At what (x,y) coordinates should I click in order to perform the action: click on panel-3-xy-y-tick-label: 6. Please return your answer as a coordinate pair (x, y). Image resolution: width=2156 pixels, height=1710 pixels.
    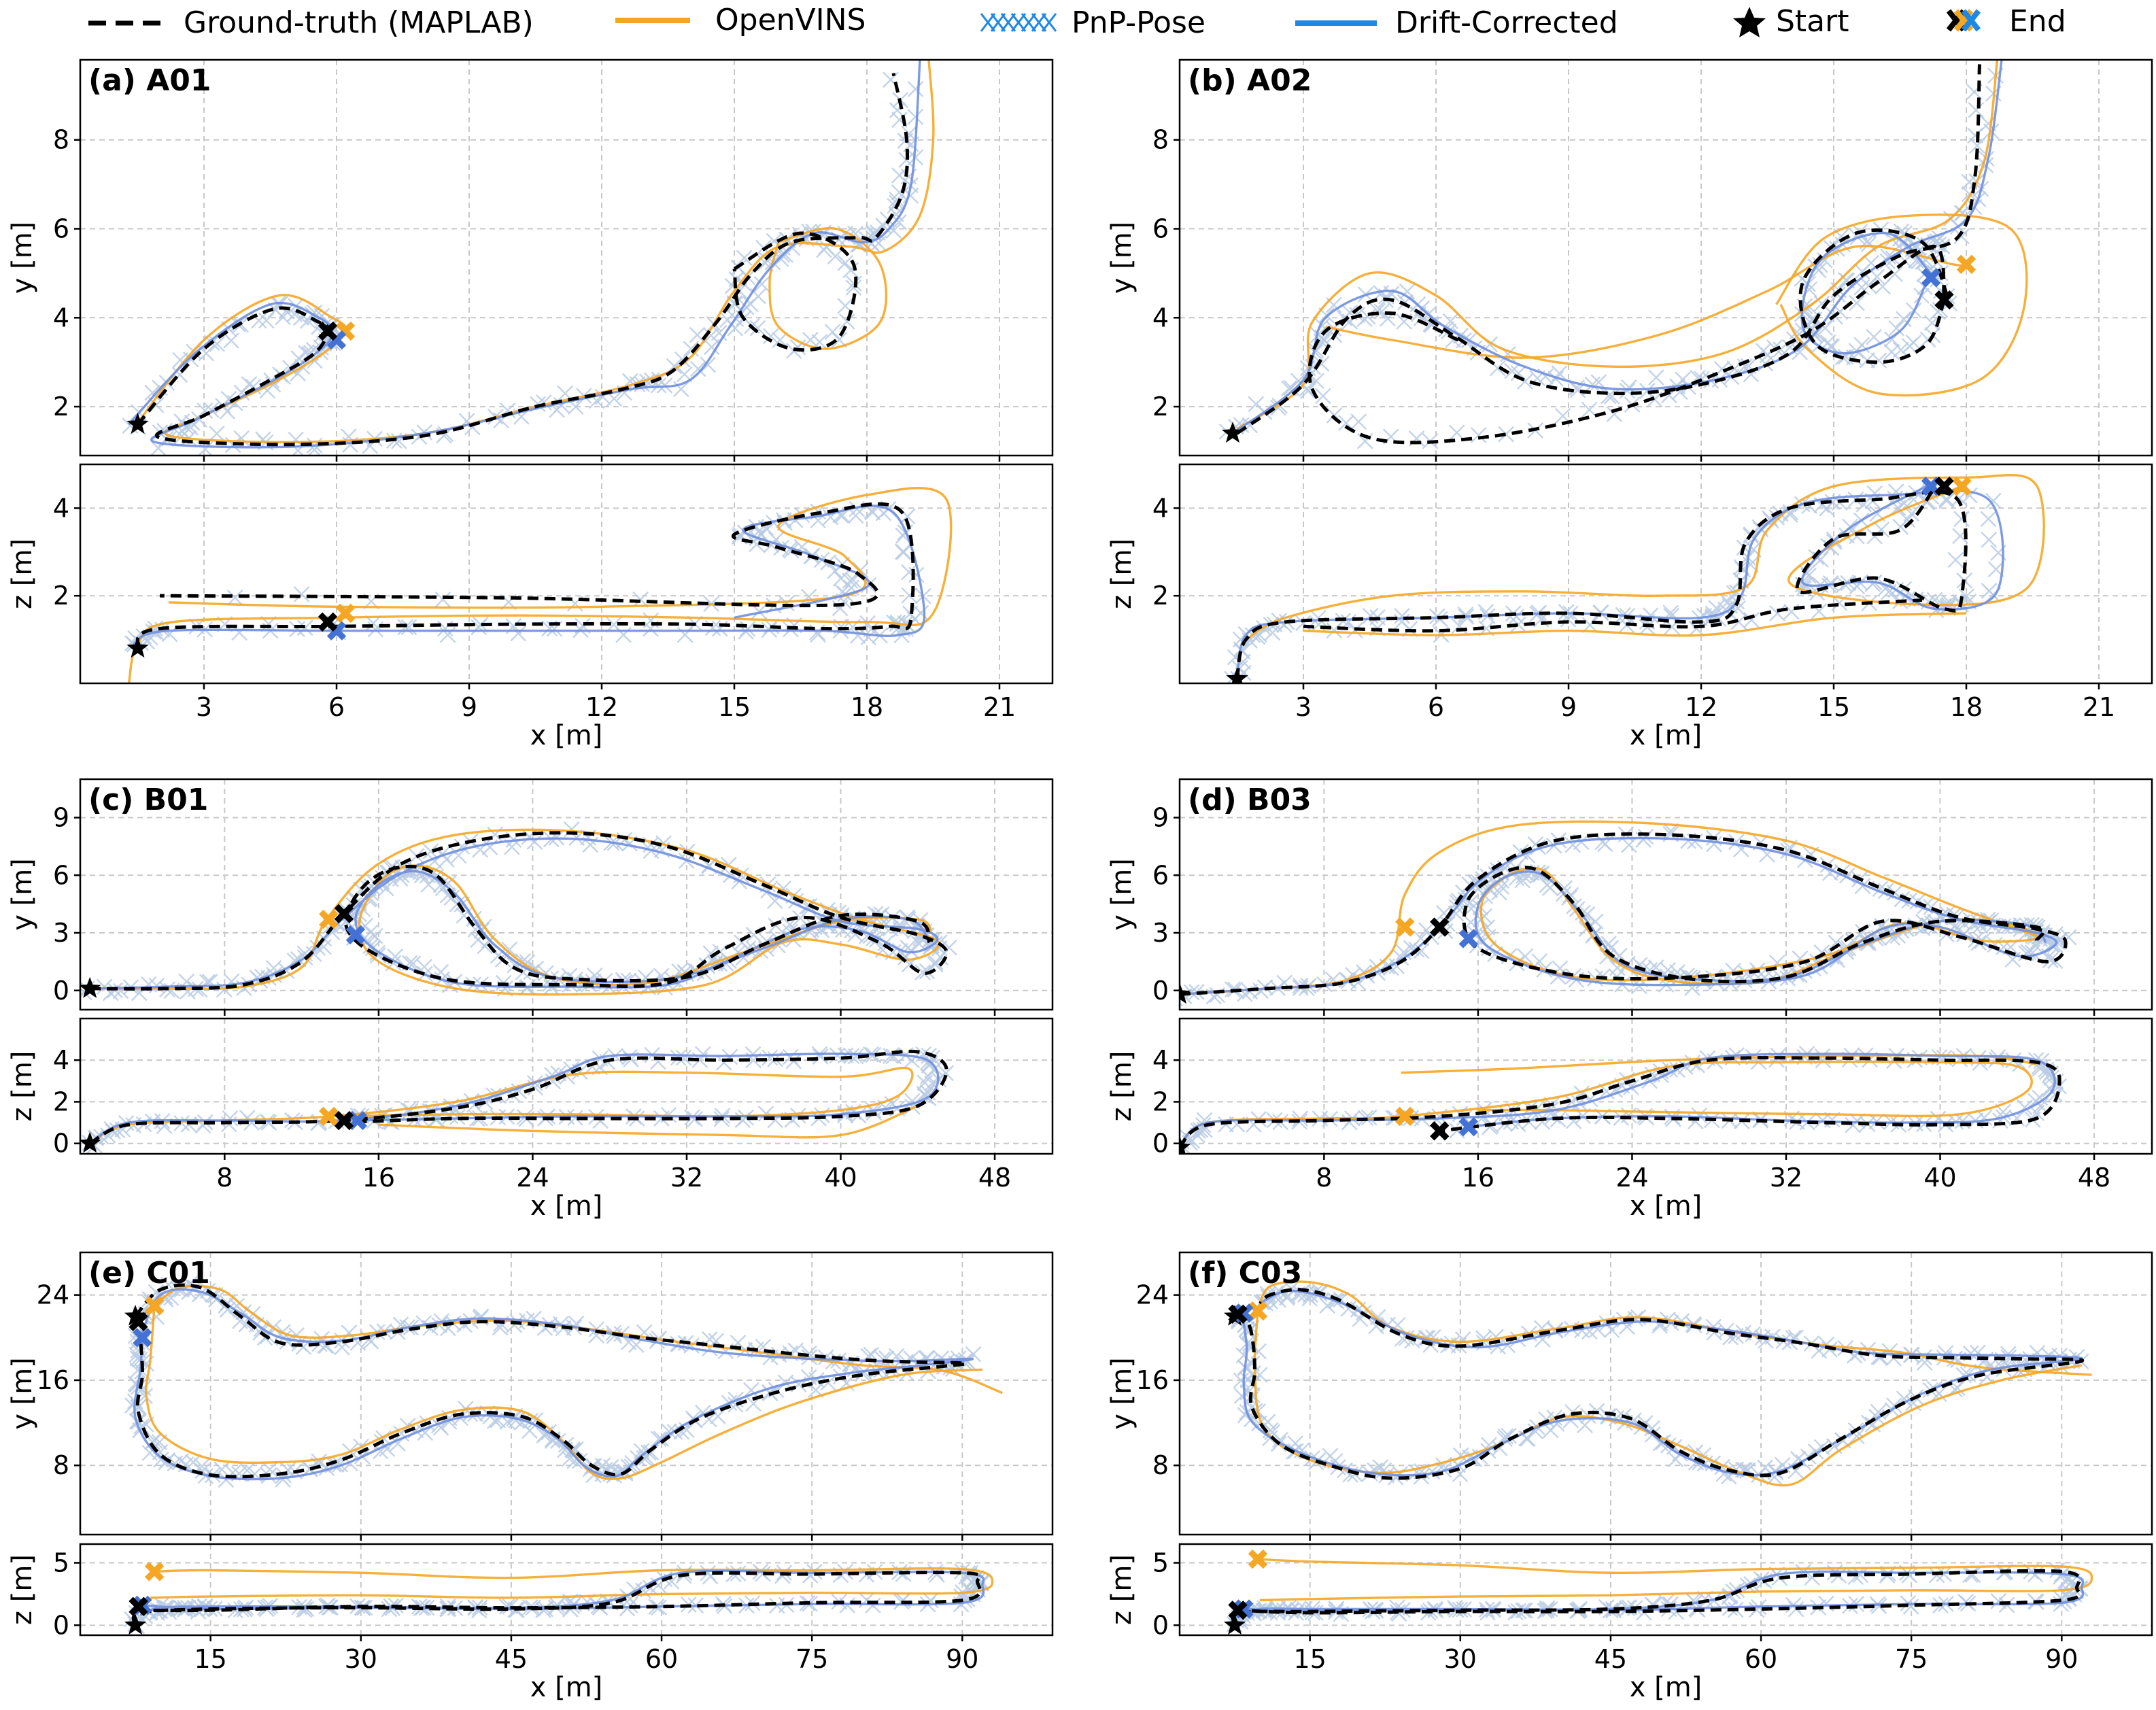
    Looking at the image, I should click on (61, 875).